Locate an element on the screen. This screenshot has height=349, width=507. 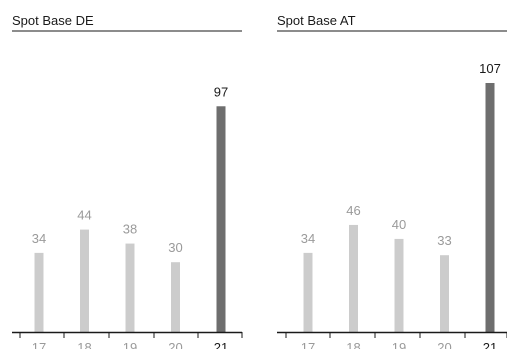
chart-2-value-label-21: 107 is located at coordinates (490, 68).